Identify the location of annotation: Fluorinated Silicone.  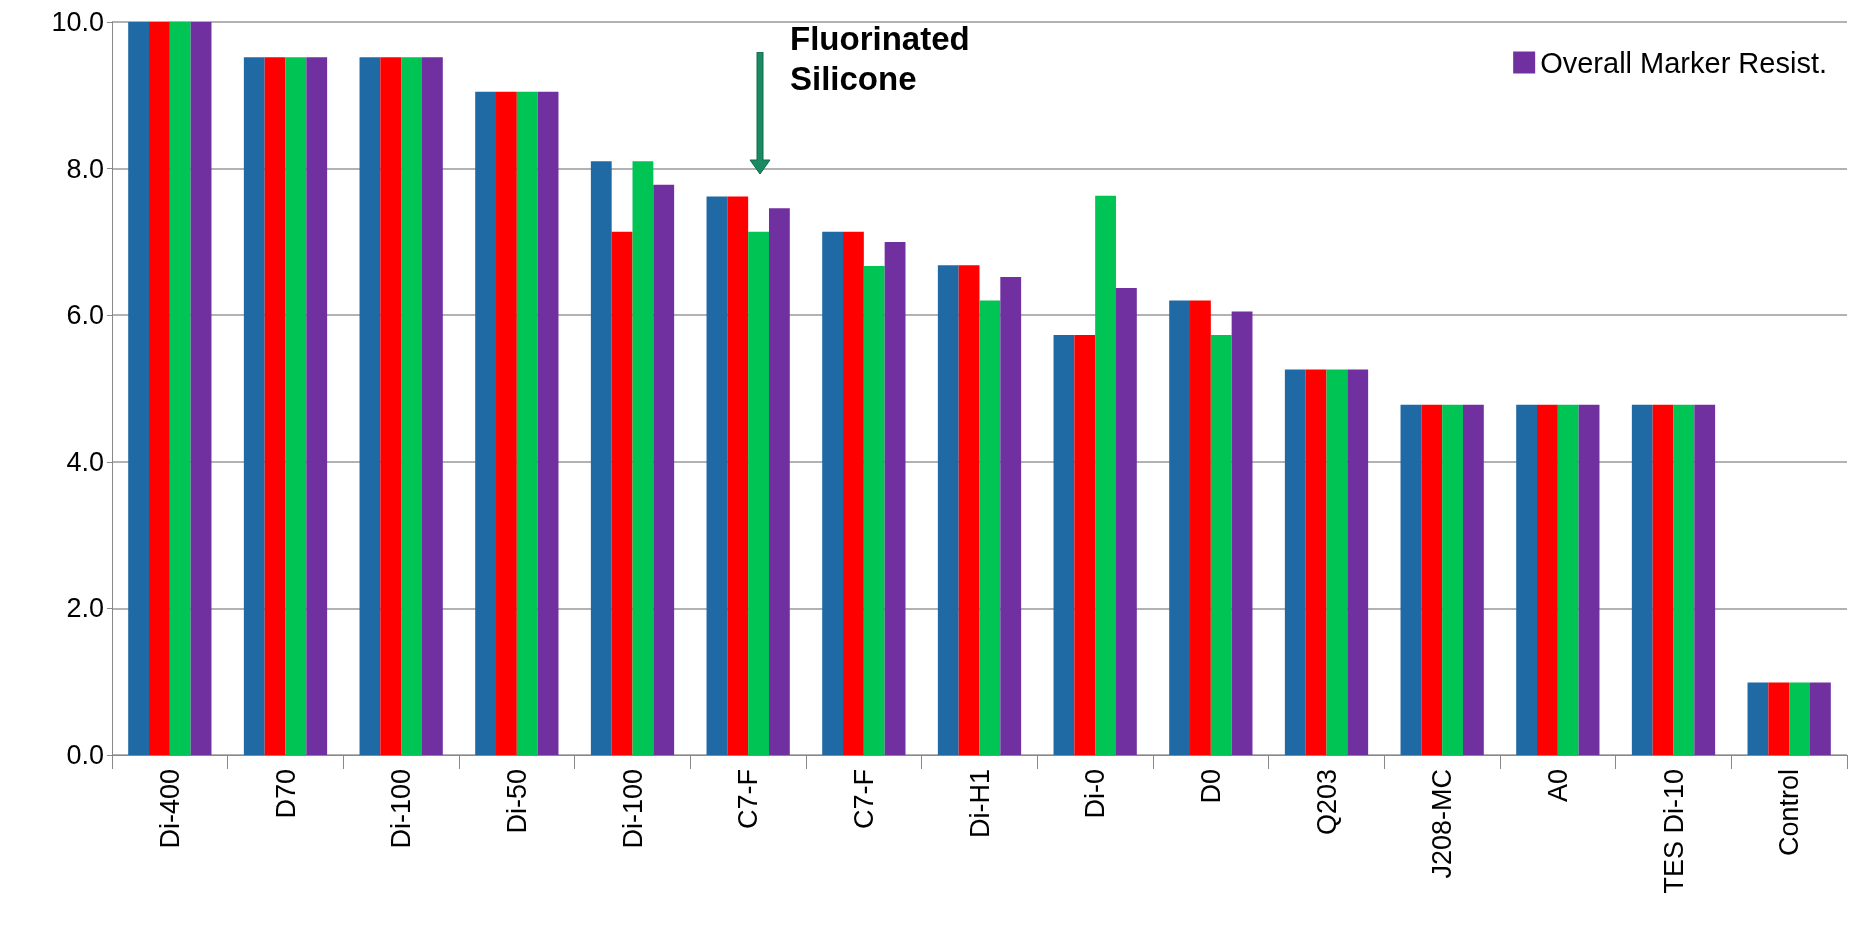
(884, 58).